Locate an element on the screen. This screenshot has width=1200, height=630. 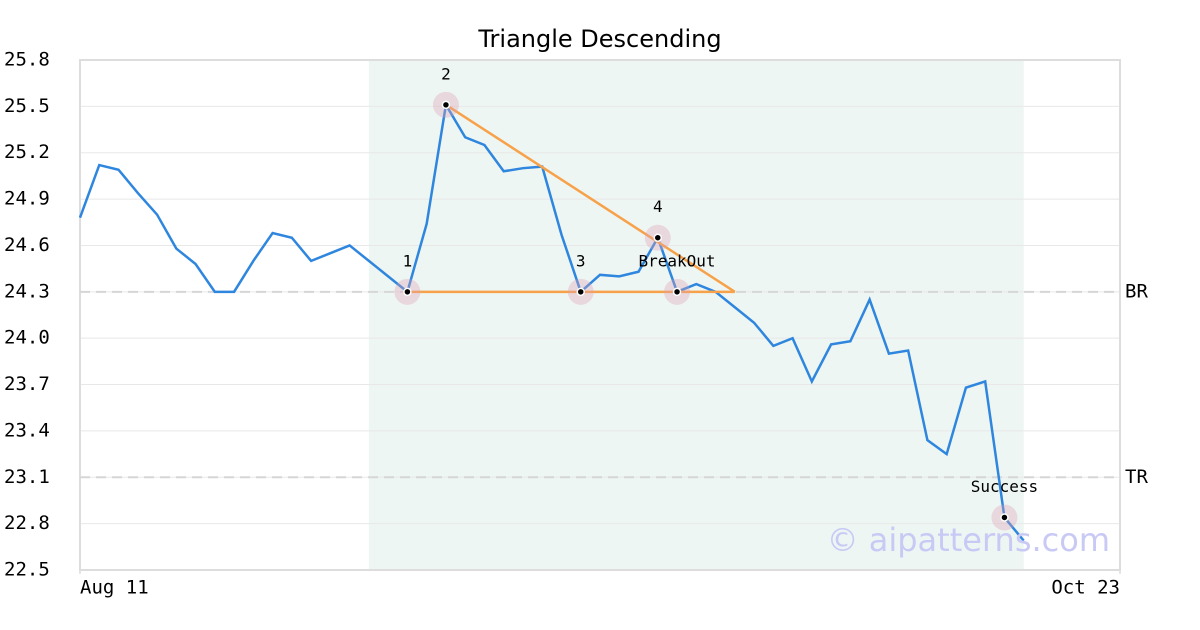
y-tick-label: 25.5 is located at coordinates (27, 106).